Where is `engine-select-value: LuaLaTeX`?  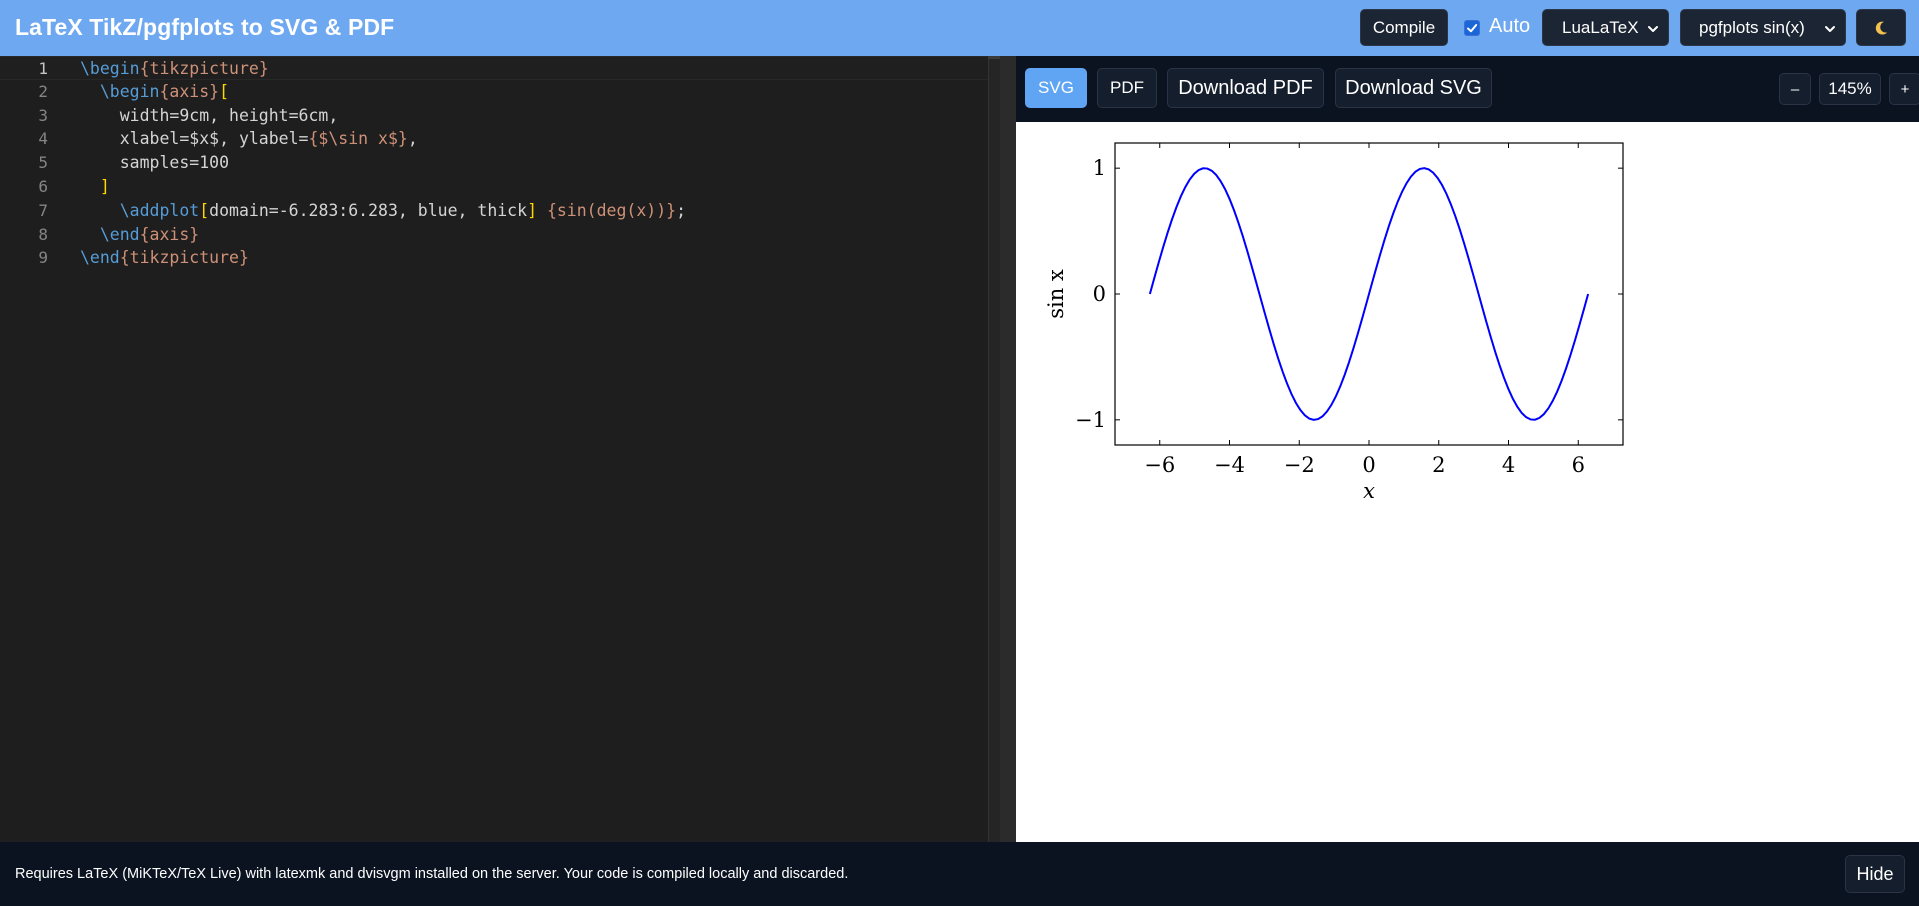
engine-select-value: LuaLaTeX is located at coordinates (1600, 27).